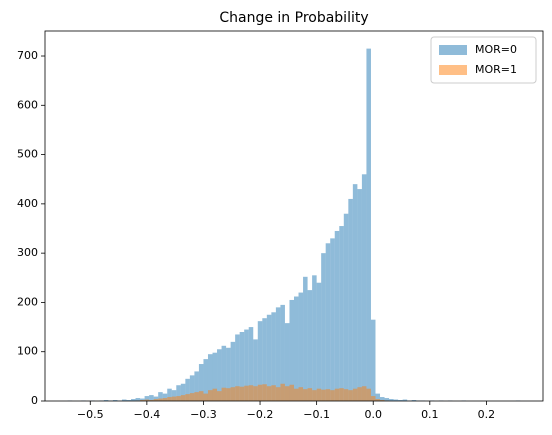  What do you see at coordinates (27, 55) in the screenshot?
I see `y-tick-label: 700` at bounding box center [27, 55].